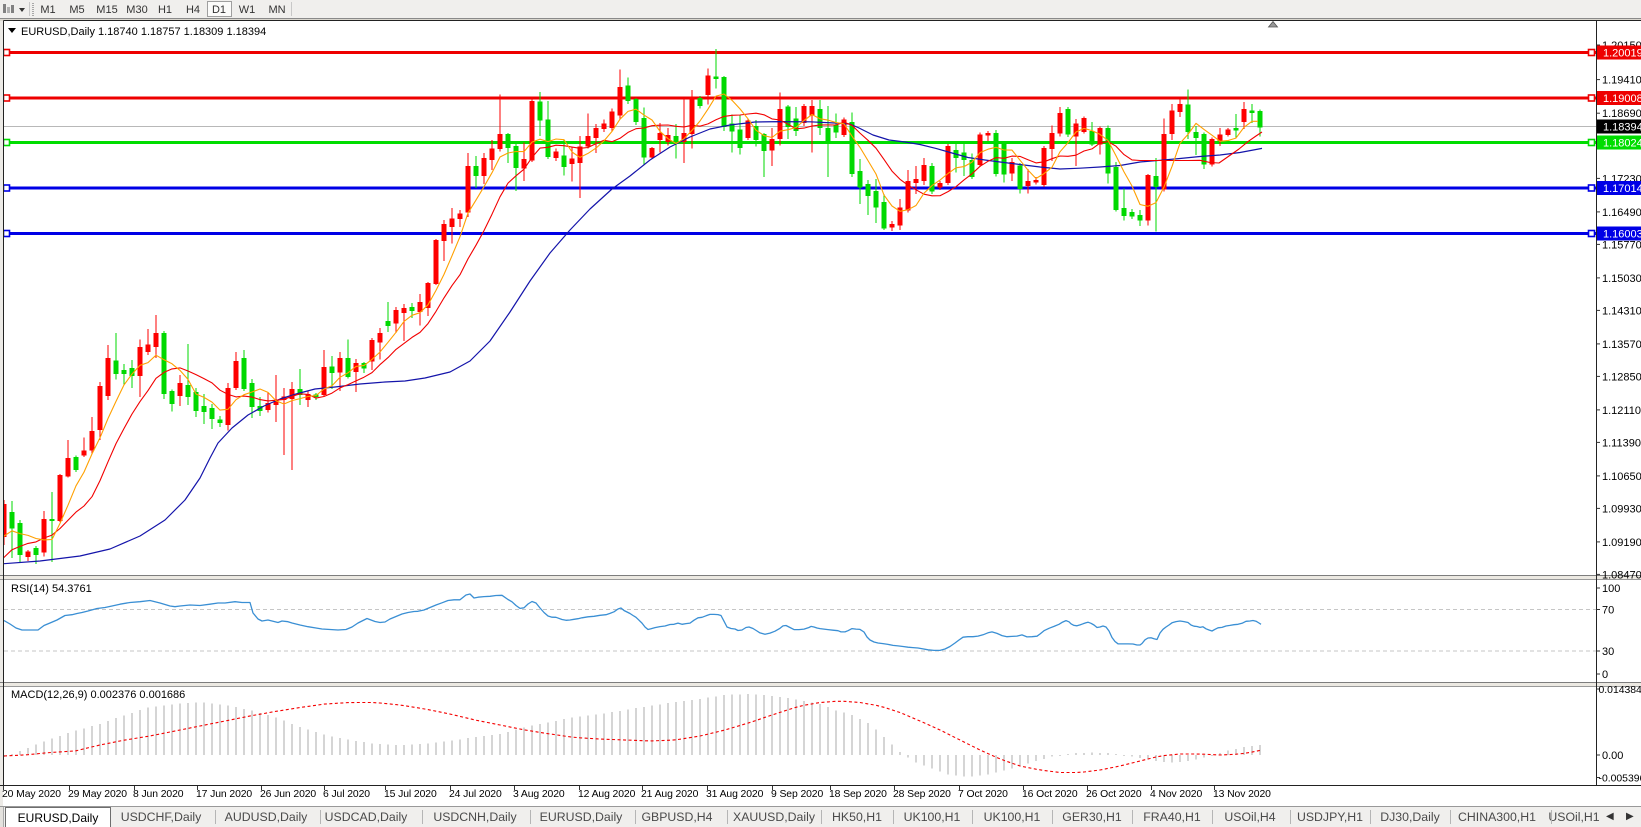 The width and height of the screenshot is (1641, 827). What do you see at coordinates (607, 794) in the screenshot?
I see `svg-text: 12 Aug 2020` at bounding box center [607, 794].